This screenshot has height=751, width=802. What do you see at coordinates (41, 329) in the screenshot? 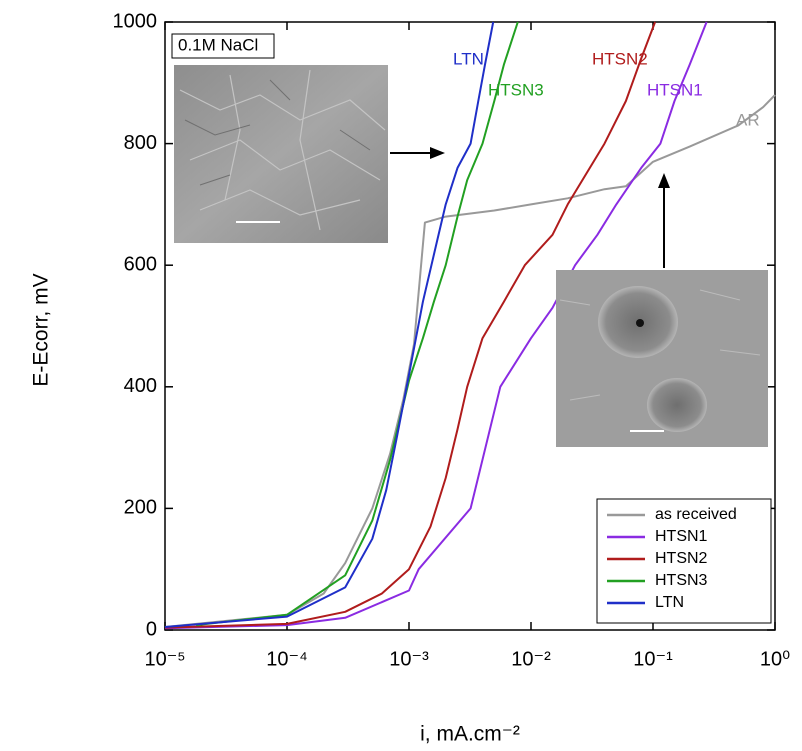
I see `y-axis-label: E-Ecorr, mV` at bounding box center [41, 329].